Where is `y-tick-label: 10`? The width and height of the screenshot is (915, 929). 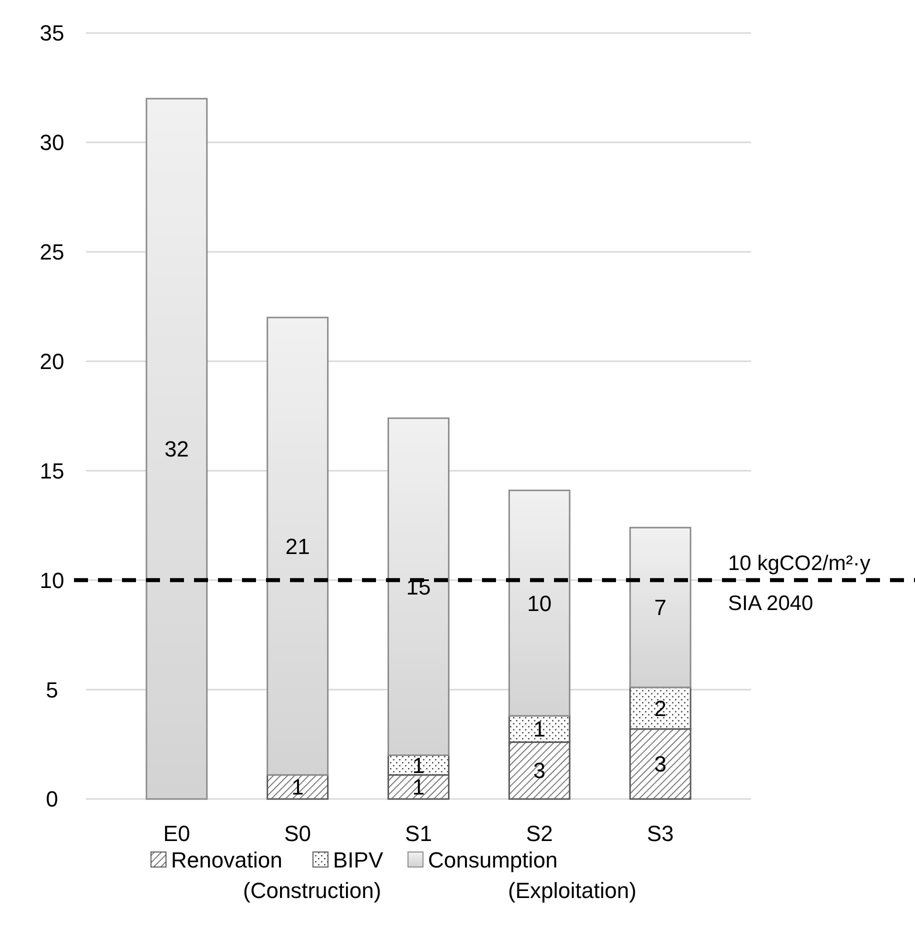 y-tick-label: 10 is located at coordinates (52, 580).